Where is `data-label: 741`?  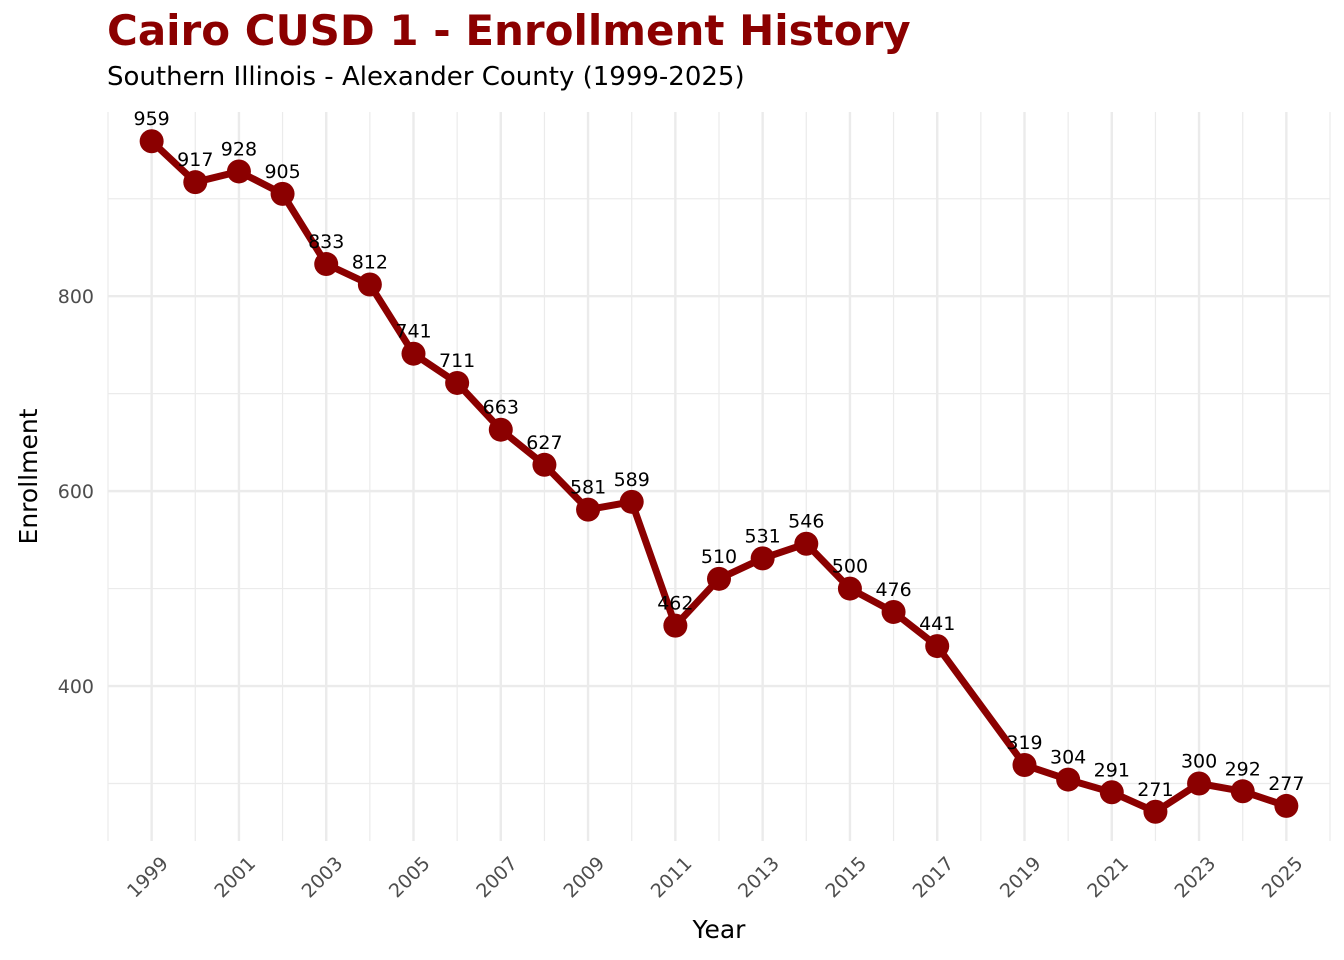 data-label: 741 is located at coordinates (413, 332).